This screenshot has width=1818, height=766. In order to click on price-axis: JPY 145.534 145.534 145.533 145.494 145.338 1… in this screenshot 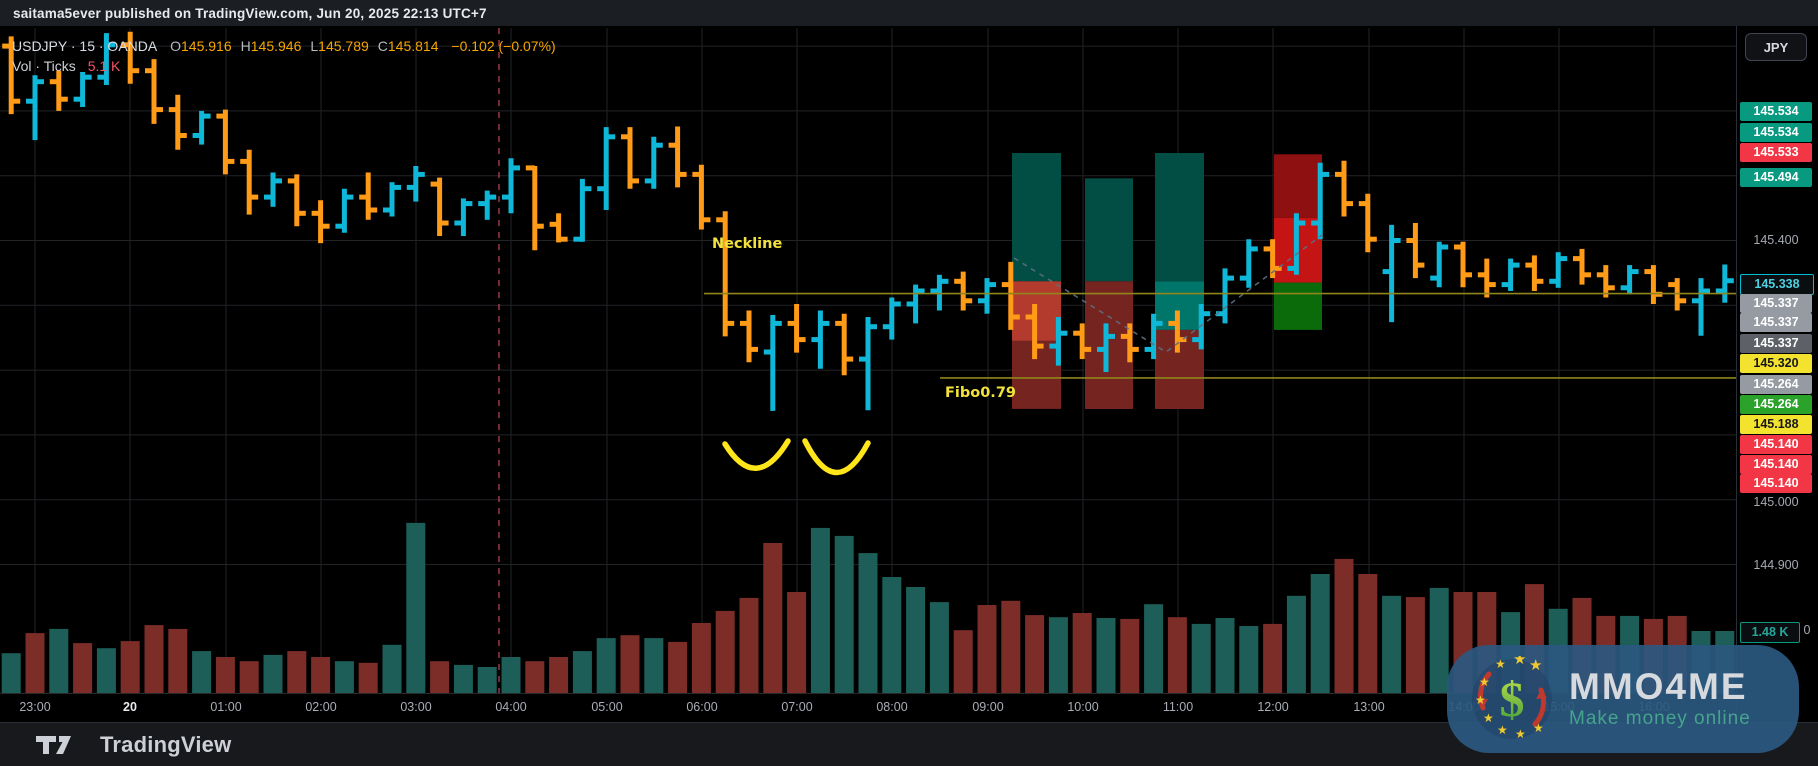, I will do `click(1777, 374)`.